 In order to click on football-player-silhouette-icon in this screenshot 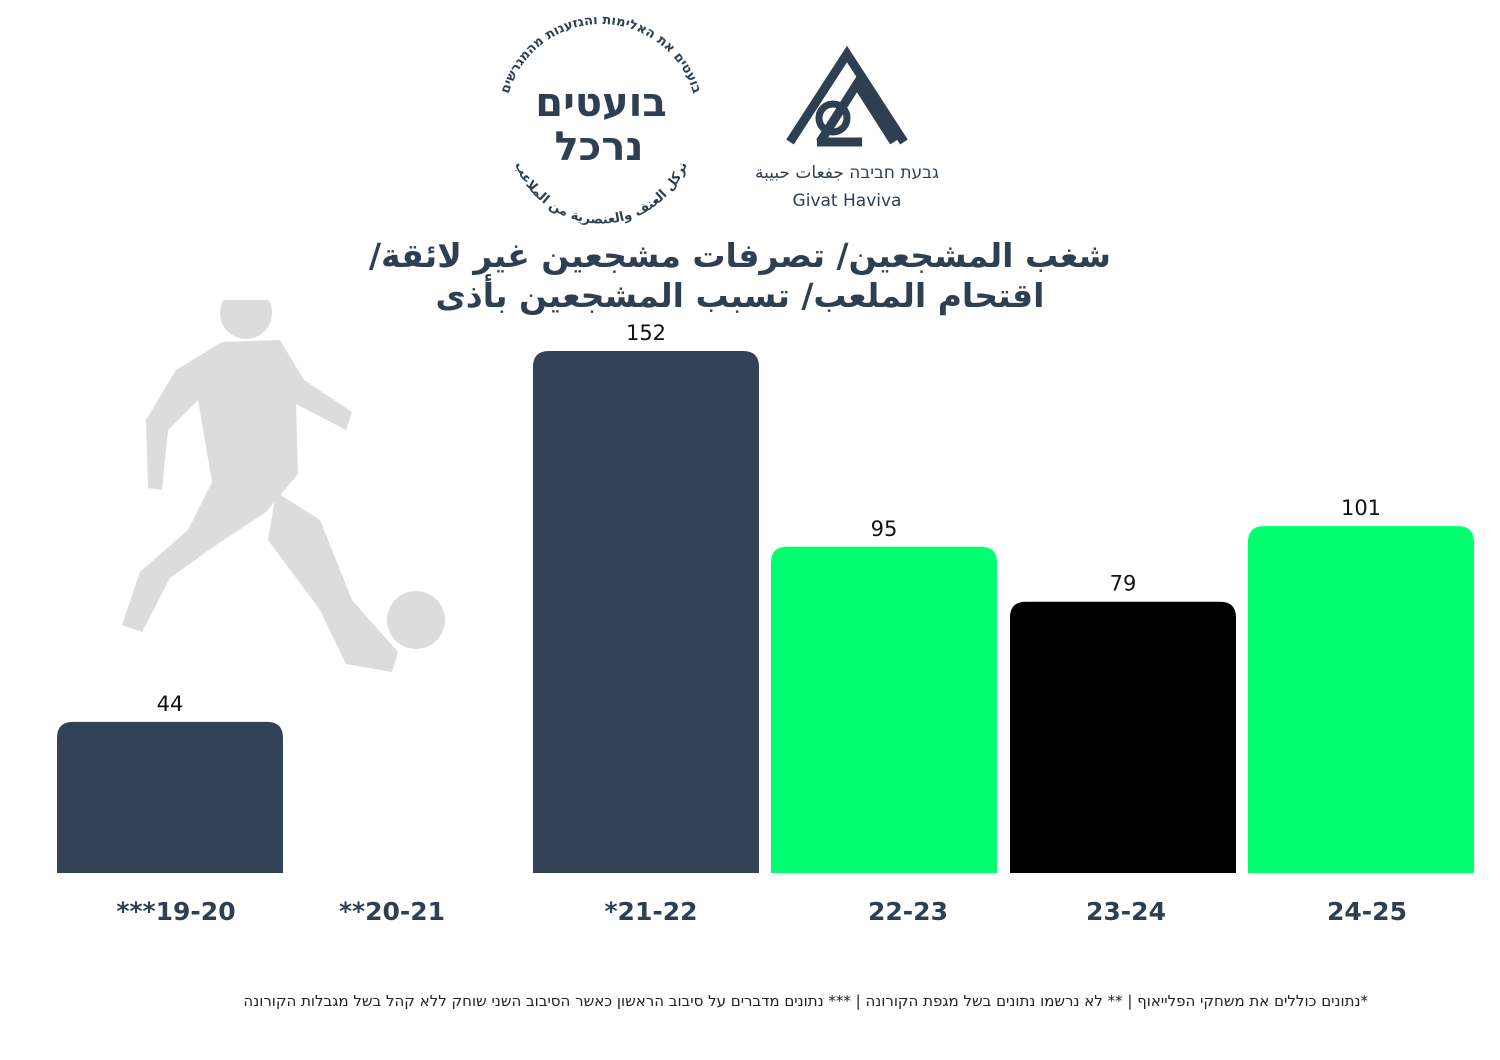, I will do `click(283, 486)`.